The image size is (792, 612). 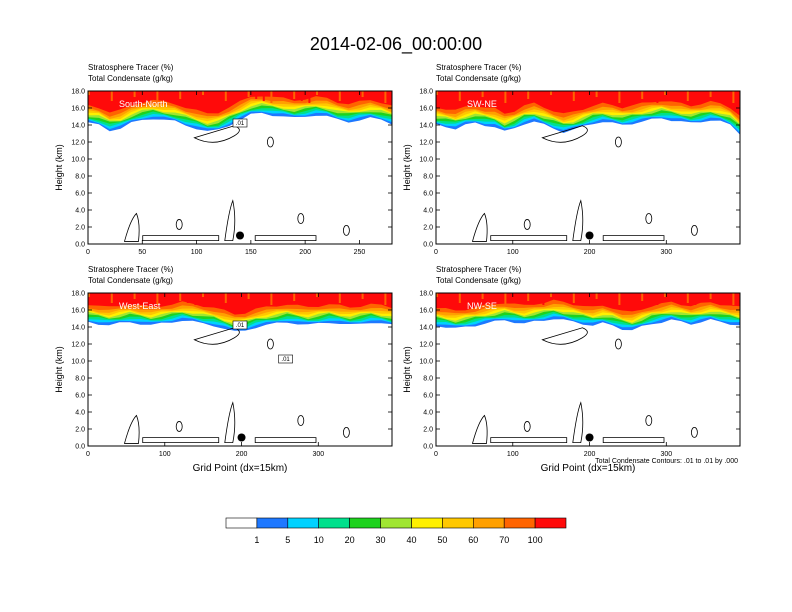 What do you see at coordinates (426, 294) in the screenshot?
I see `y-tick-label: 18.0` at bounding box center [426, 294].